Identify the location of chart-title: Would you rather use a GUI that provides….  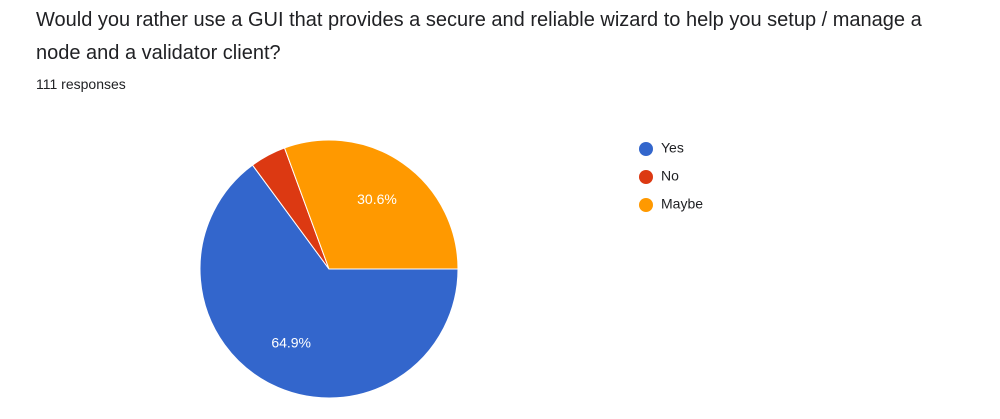
(479, 36).